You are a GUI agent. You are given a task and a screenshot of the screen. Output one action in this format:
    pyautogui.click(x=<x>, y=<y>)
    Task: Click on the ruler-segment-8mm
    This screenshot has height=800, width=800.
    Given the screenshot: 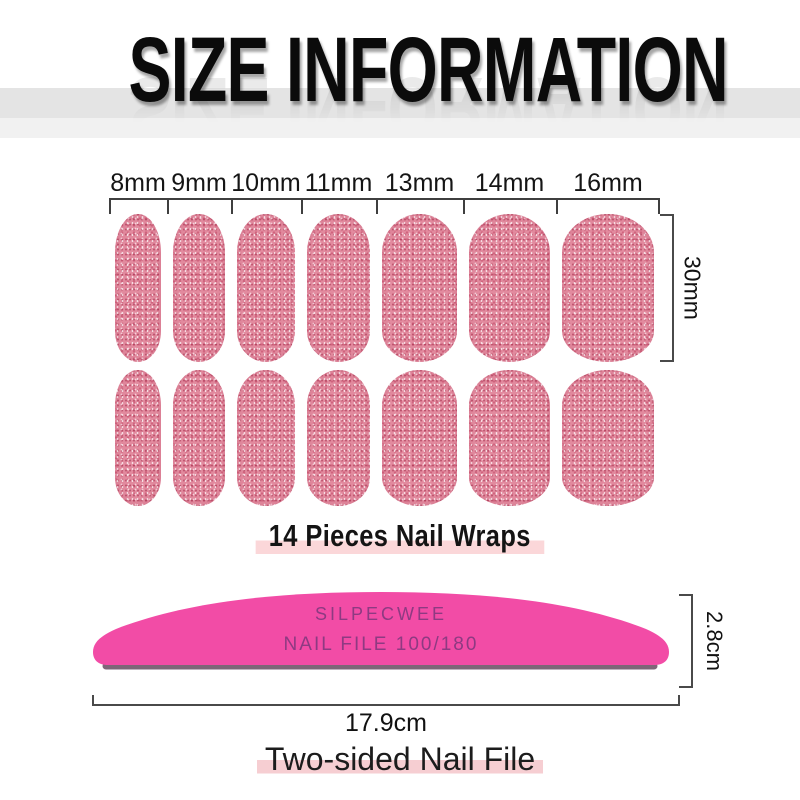 What is the action you would take?
    pyautogui.click(x=138, y=206)
    